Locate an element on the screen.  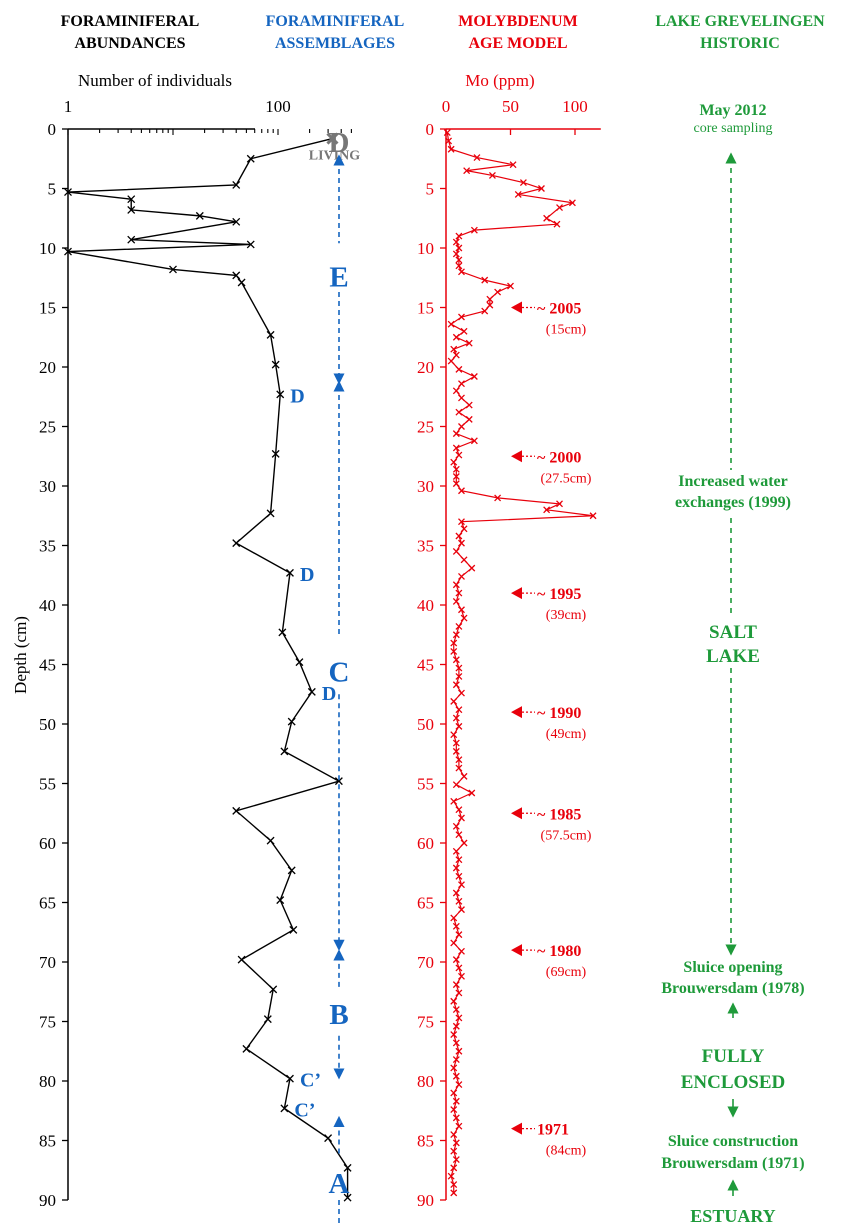
header-assemblages-line1: FORAMINIFERAL is located at coordinates (335, 21).